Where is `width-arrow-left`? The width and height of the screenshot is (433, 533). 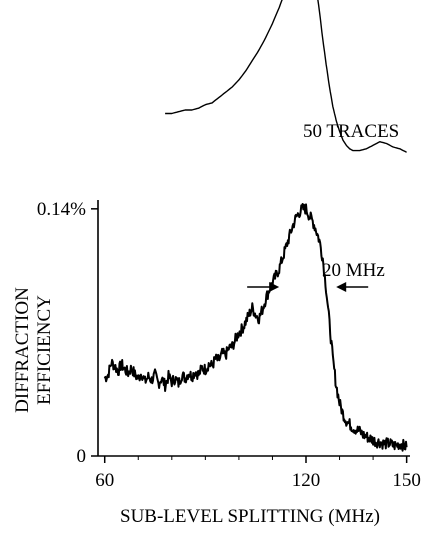 width-arrow-left is located at coordinates (263, 287).